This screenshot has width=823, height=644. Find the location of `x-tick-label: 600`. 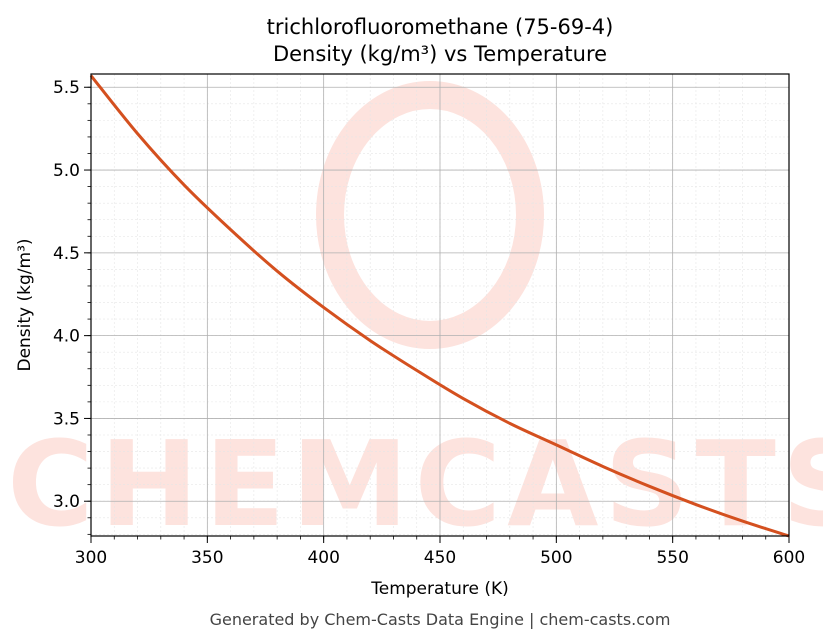

x-tick-label: 600 is located at coordinates (789, 558).